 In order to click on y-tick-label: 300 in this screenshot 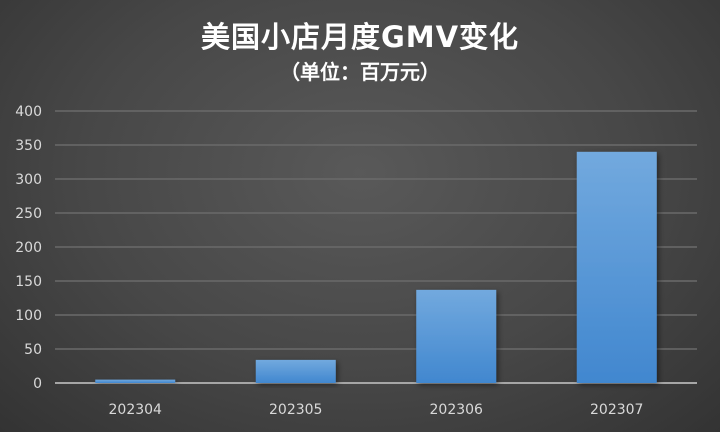, I will do `click(28, 180)`.